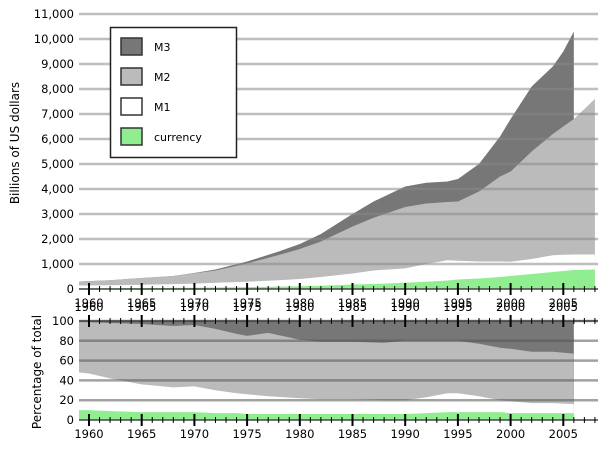 Image resolution: width=600 pixels, height=460 pixels. What do you see at coordinates (15, 143) in the screenshot?
I see `top-y-axis-title: Billions of US dollars` at bounding box center [15, 143].